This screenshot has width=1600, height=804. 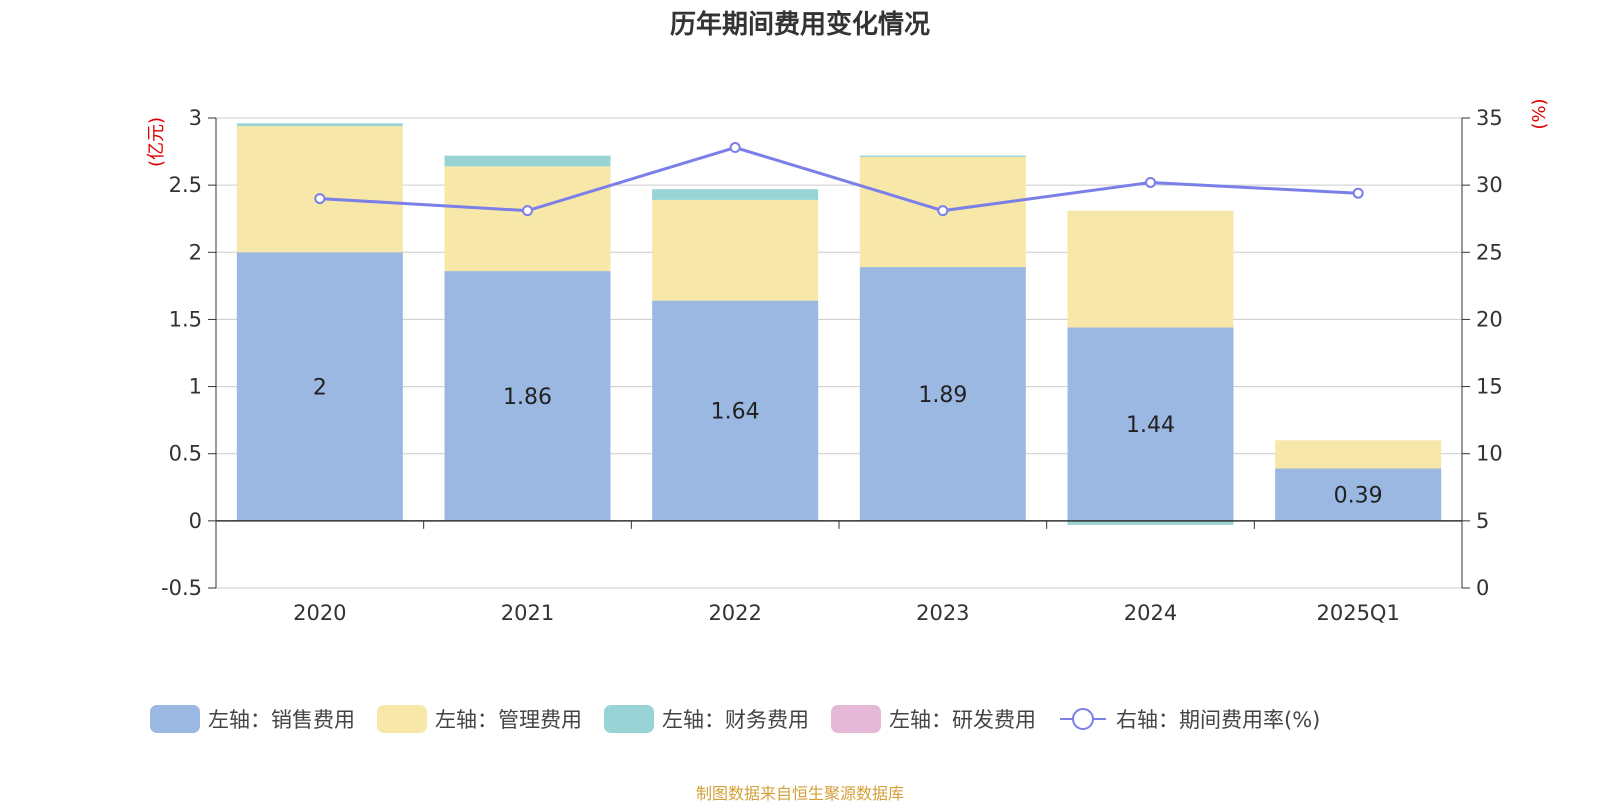 What do you see at coordinates (962, 720) in the screenshot?
I see `legend-label-rnd: 左轴：研发费用` at bounding box center [962, 720].